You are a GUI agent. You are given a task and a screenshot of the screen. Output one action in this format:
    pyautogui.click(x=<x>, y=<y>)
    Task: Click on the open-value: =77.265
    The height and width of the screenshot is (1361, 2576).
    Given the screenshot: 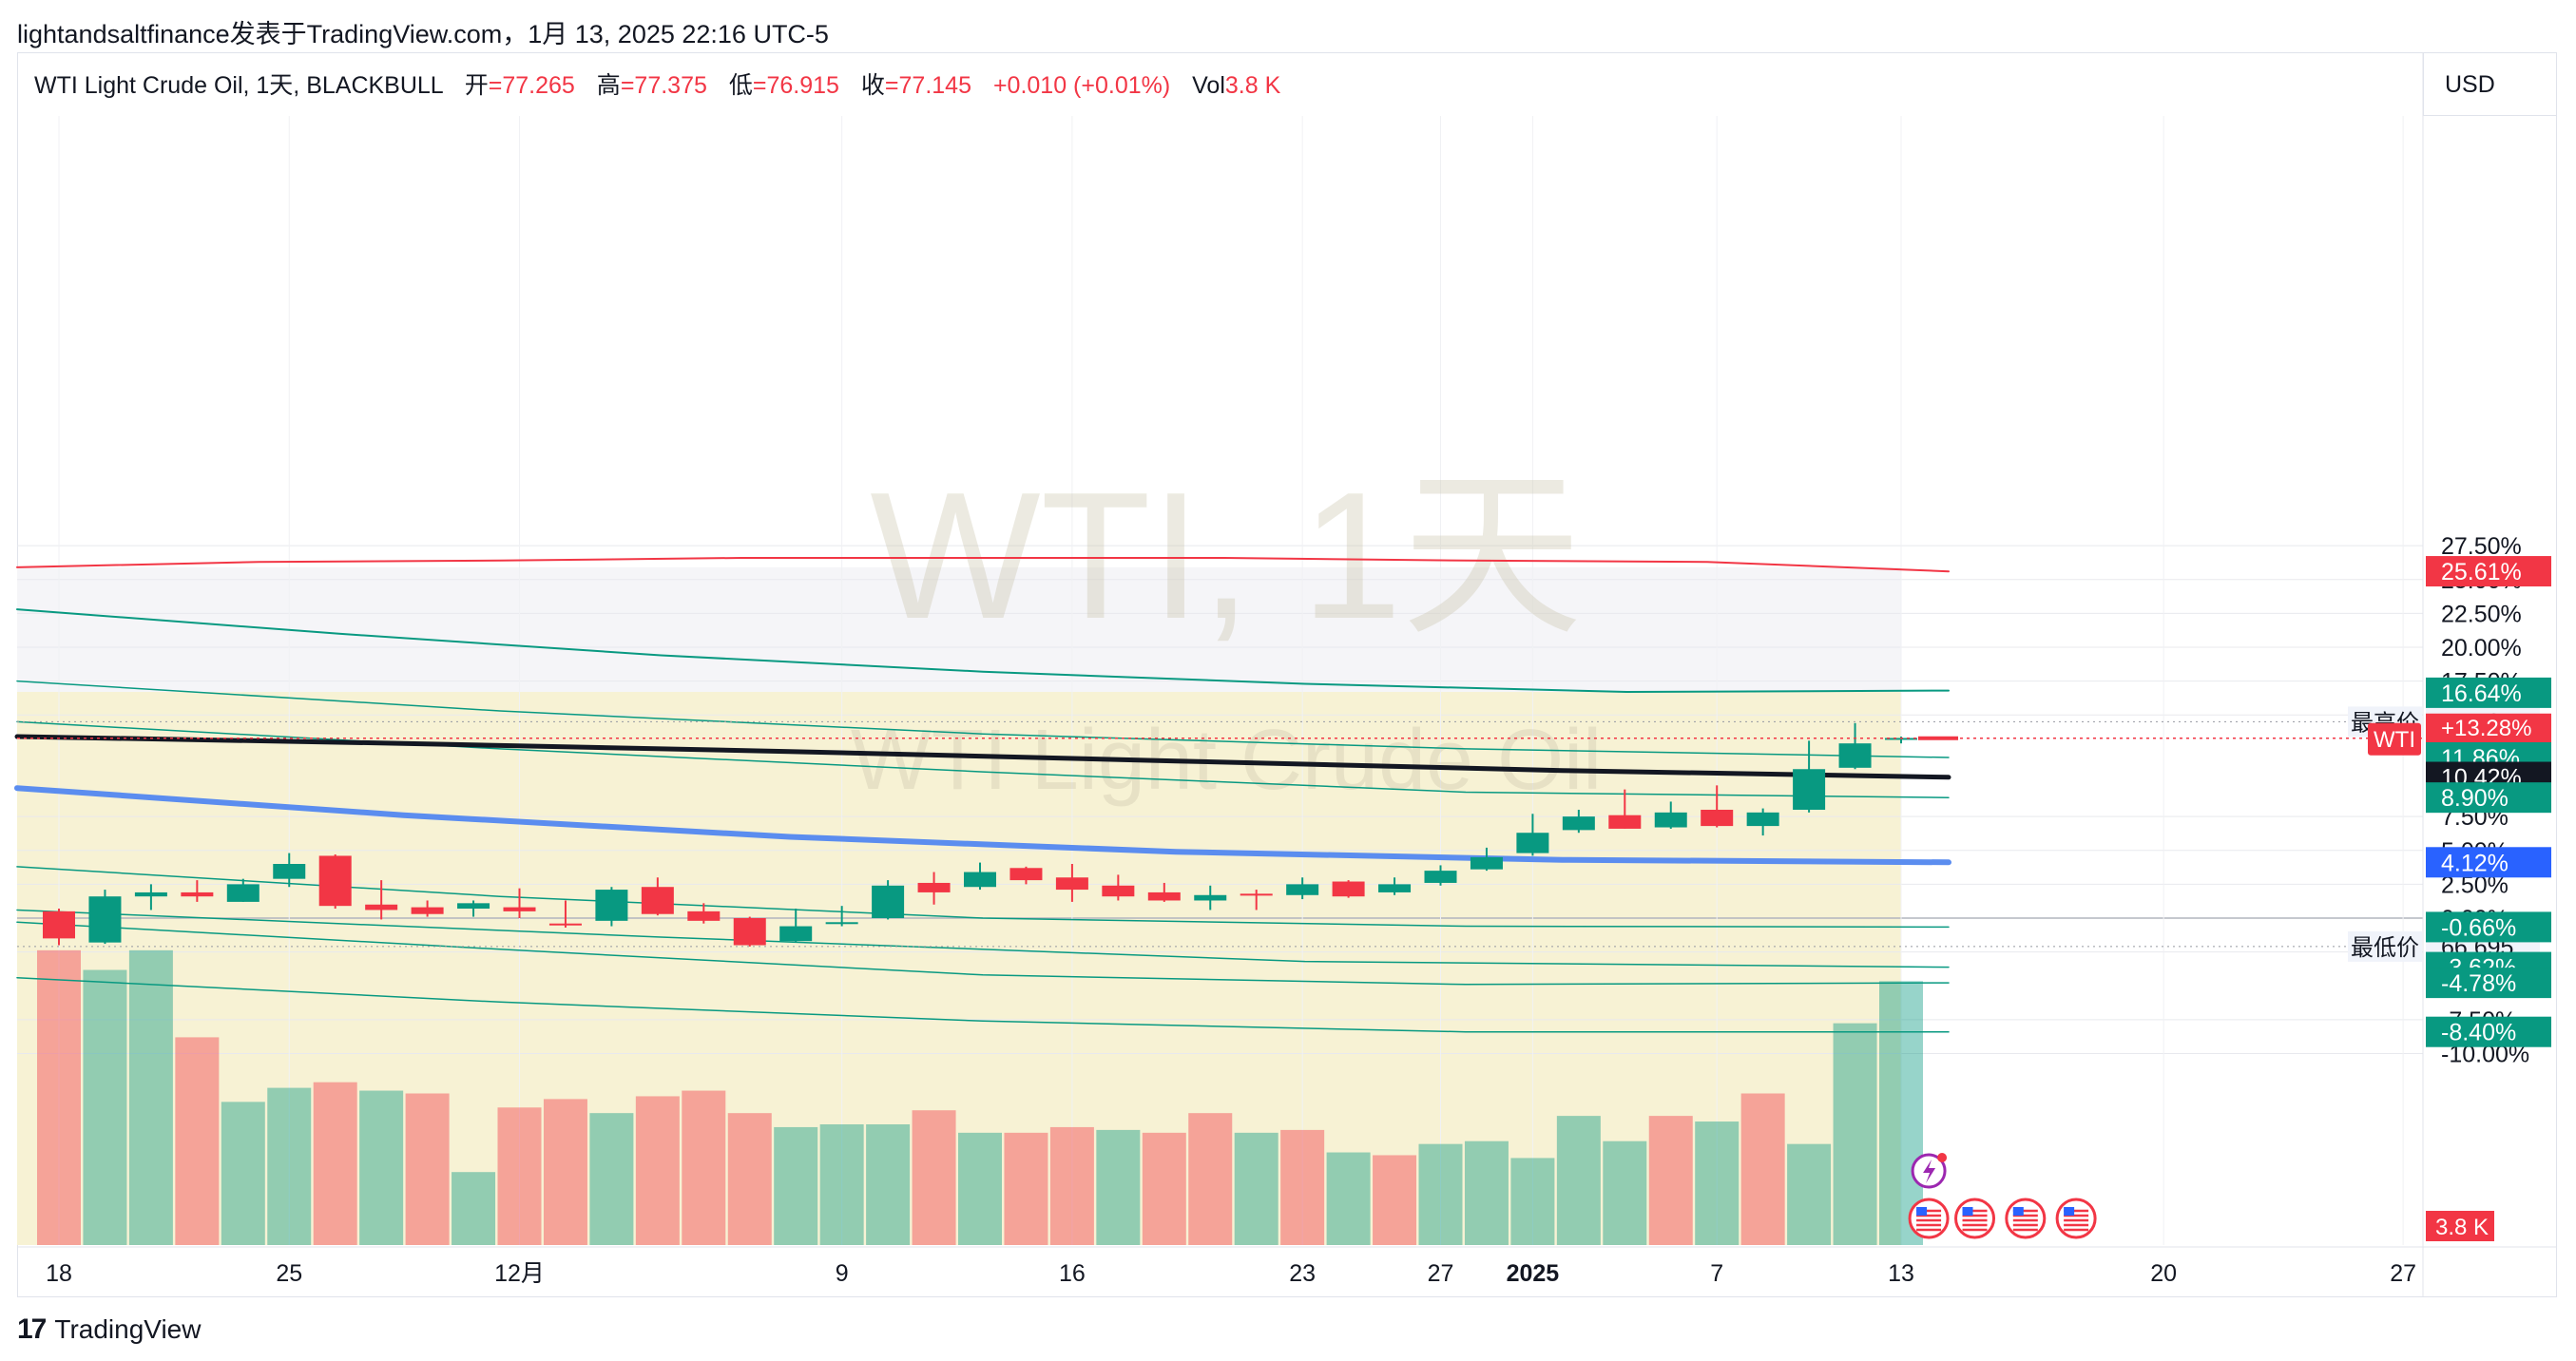 What is the action you would take?
    pyautogui.click(x=532, y=85)
    